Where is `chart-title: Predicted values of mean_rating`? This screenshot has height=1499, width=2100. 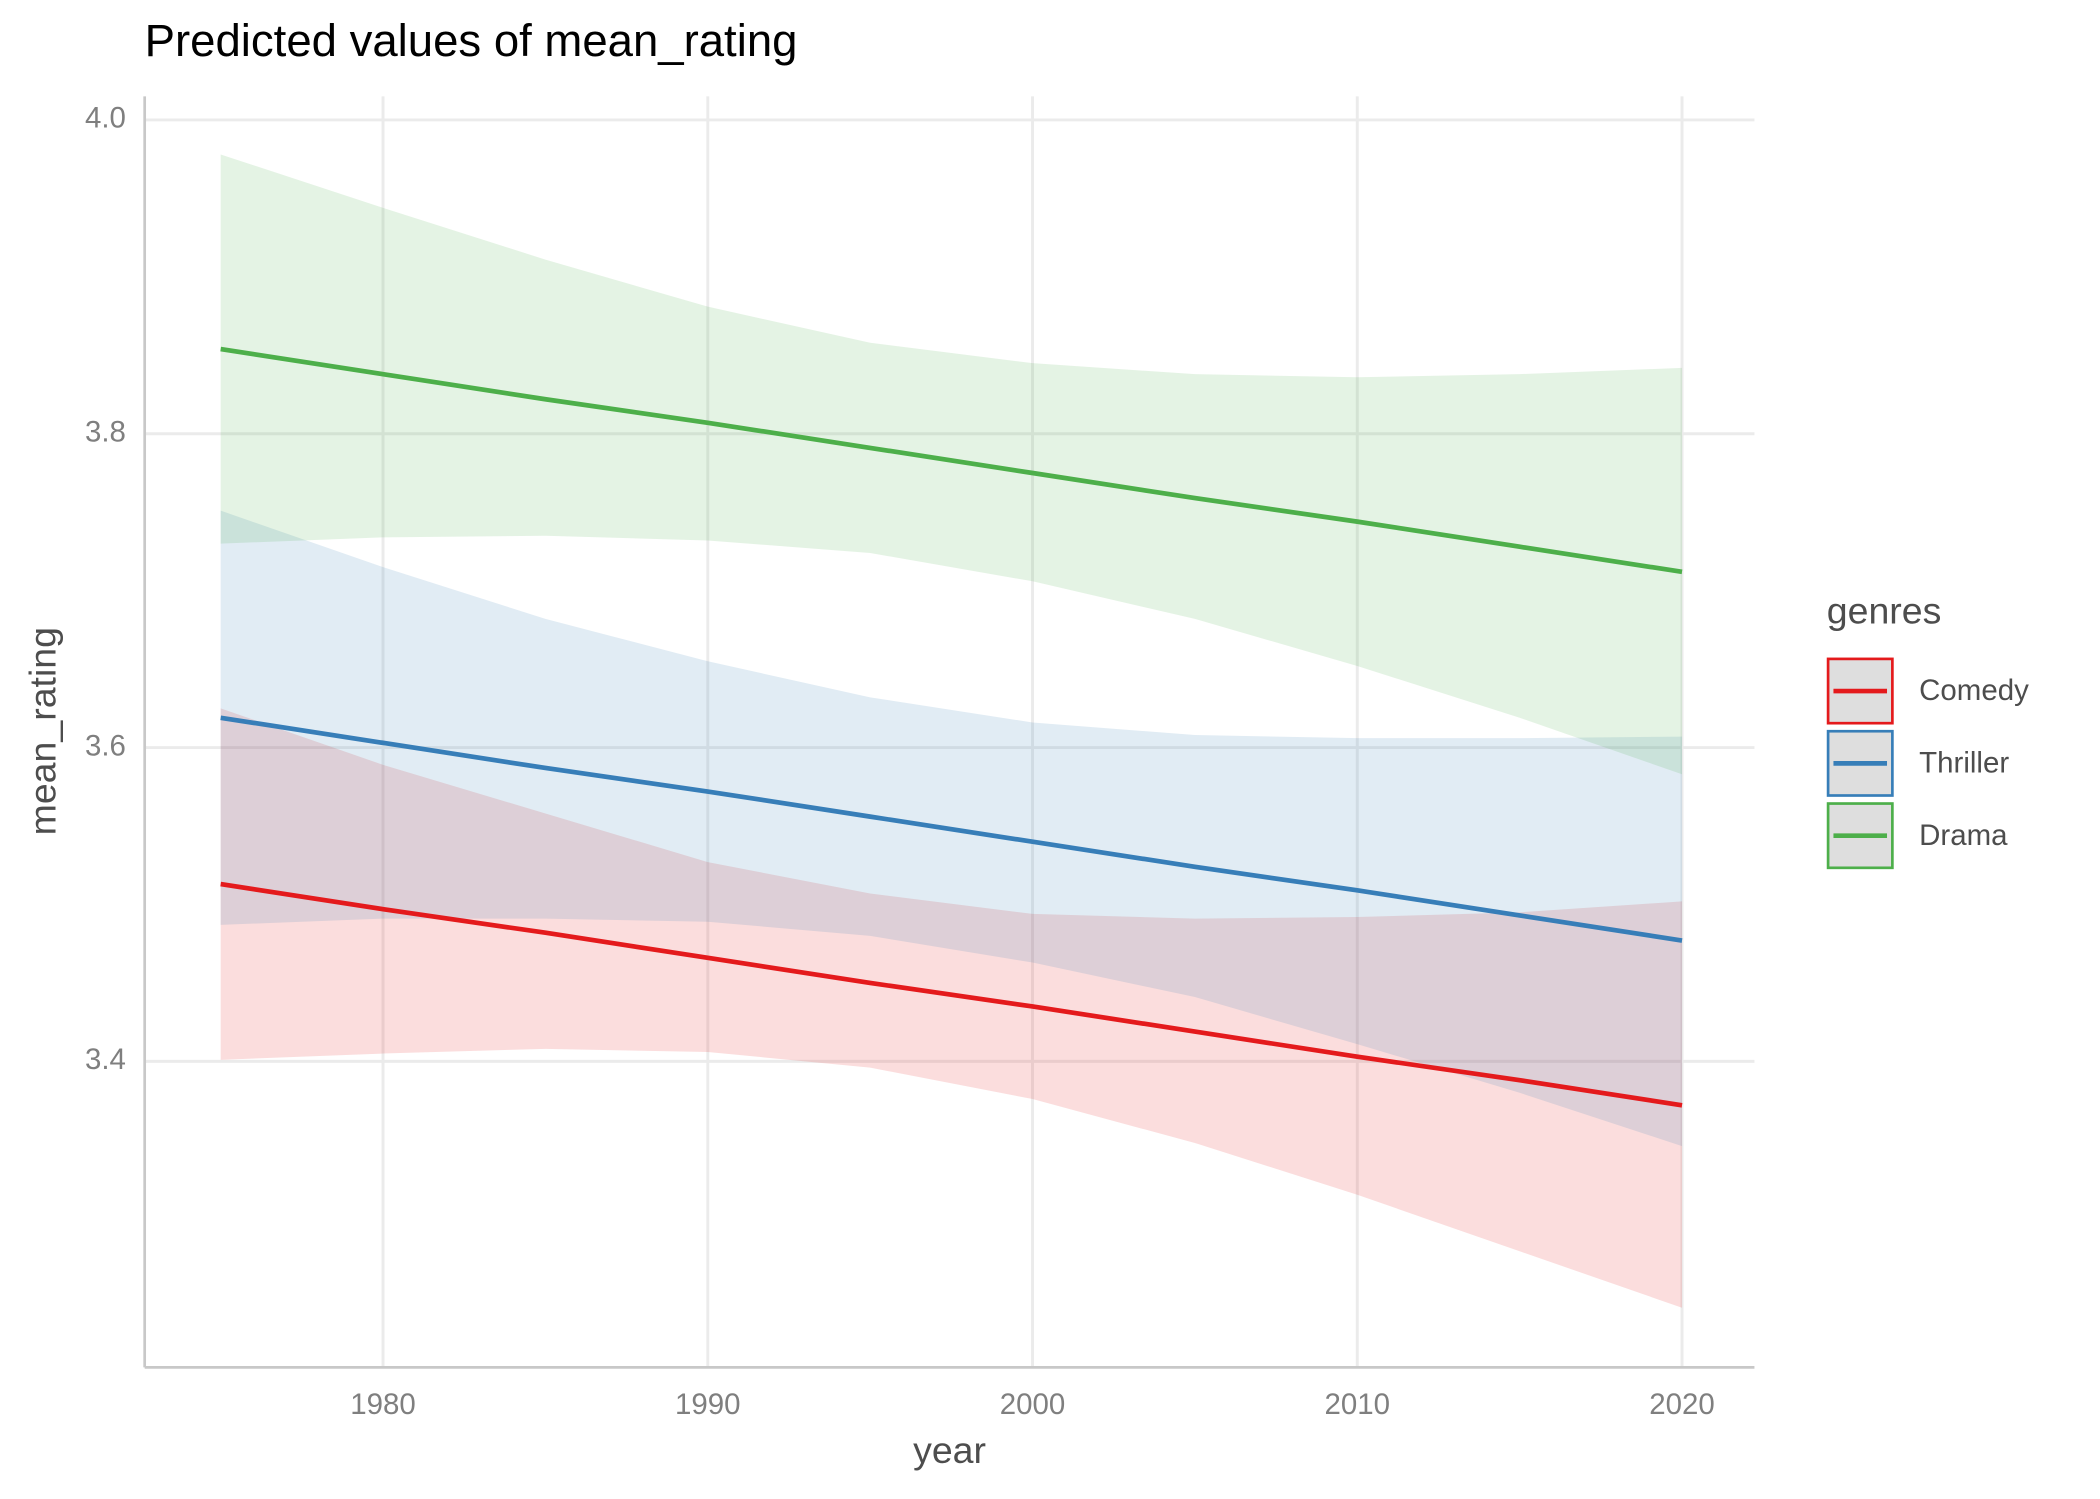 chart-title: Predicted values of mean_rating is located at coordinates (471, 40).